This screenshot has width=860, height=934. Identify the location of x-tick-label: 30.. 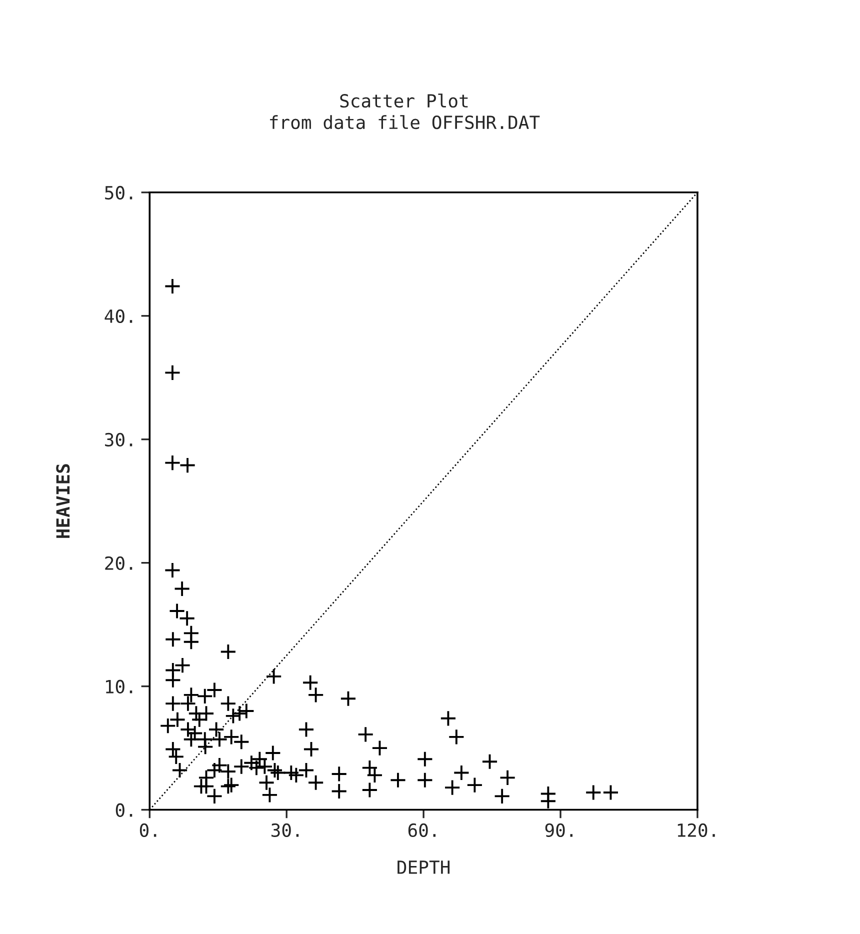
(285, 830).